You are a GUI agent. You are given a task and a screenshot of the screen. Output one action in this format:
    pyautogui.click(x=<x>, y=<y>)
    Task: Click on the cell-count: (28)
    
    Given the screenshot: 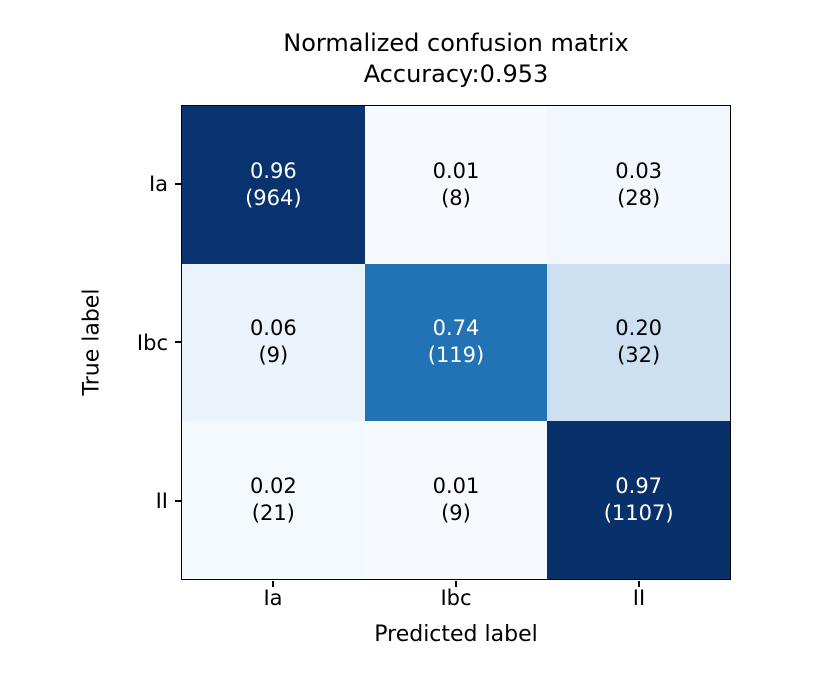 What is the action you would take?
    pyautogui.click(x=639, y=197)
    